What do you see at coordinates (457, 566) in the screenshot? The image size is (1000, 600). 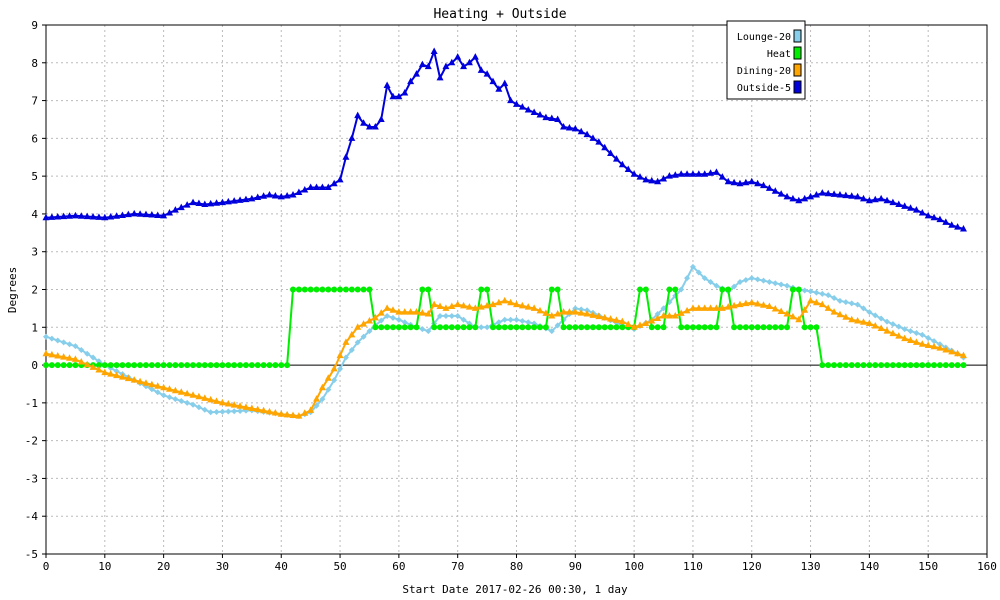 I see `x-tick-label: 70` at bounding box center [457, 566].